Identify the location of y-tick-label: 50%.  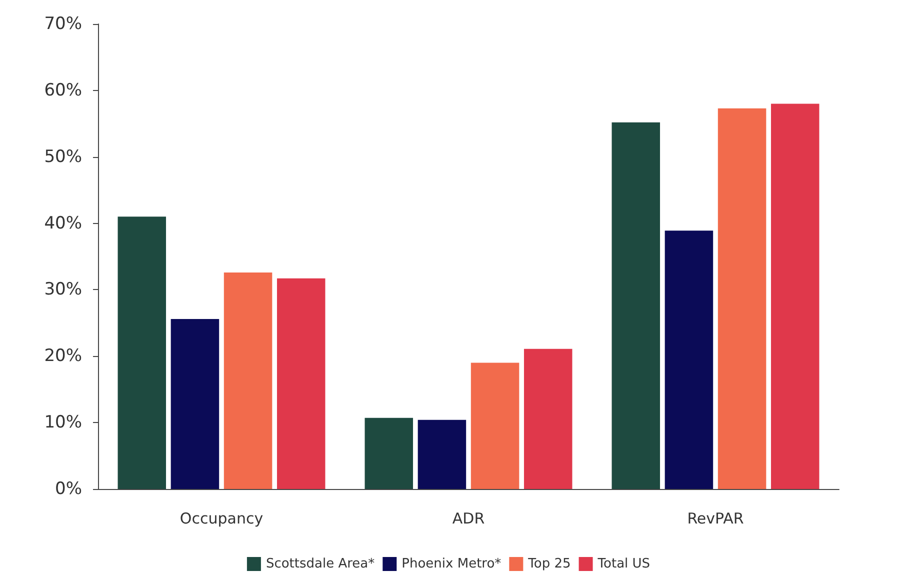
(63, 156).